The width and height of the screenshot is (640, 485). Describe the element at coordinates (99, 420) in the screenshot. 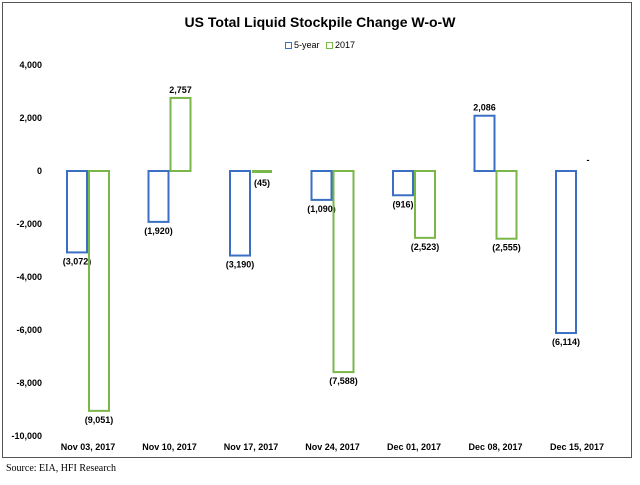

I see `data-label-2017: (9,051)` at that location.